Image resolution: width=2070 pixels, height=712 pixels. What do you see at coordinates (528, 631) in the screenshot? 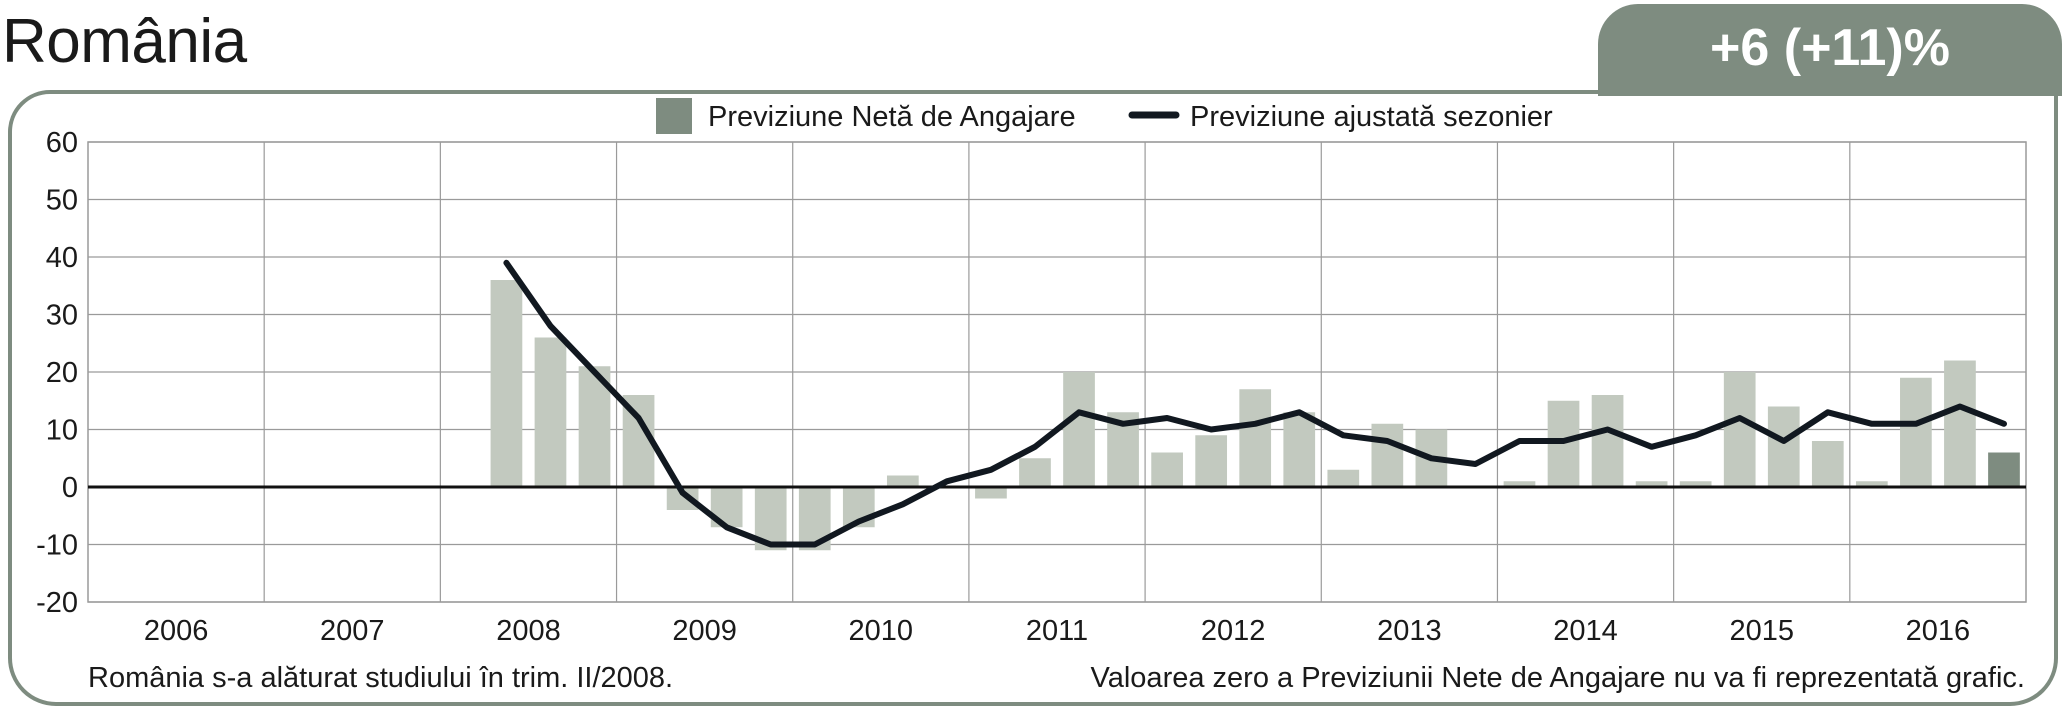
I see `x-tick-label: 2008` at bounding box center [528, 631].